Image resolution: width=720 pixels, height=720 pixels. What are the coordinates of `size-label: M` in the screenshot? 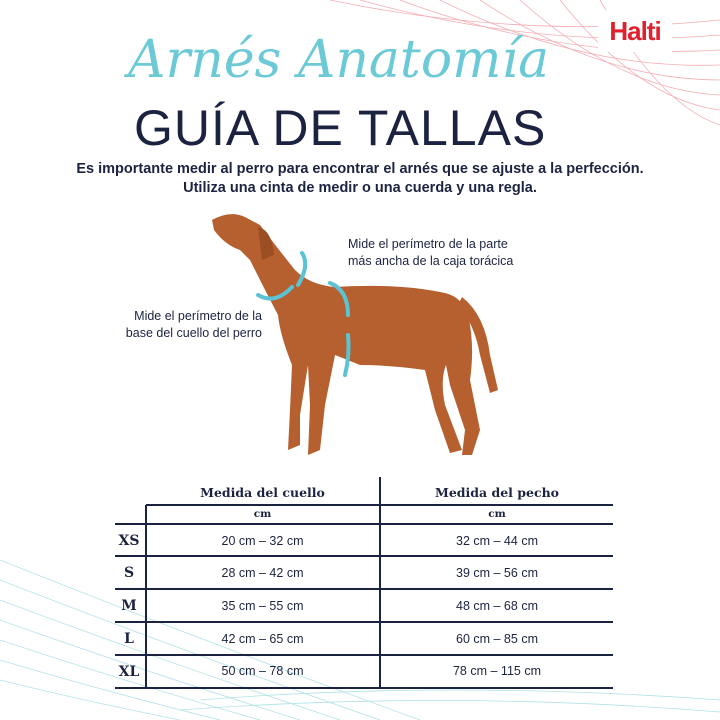 It's located at (129, 606).